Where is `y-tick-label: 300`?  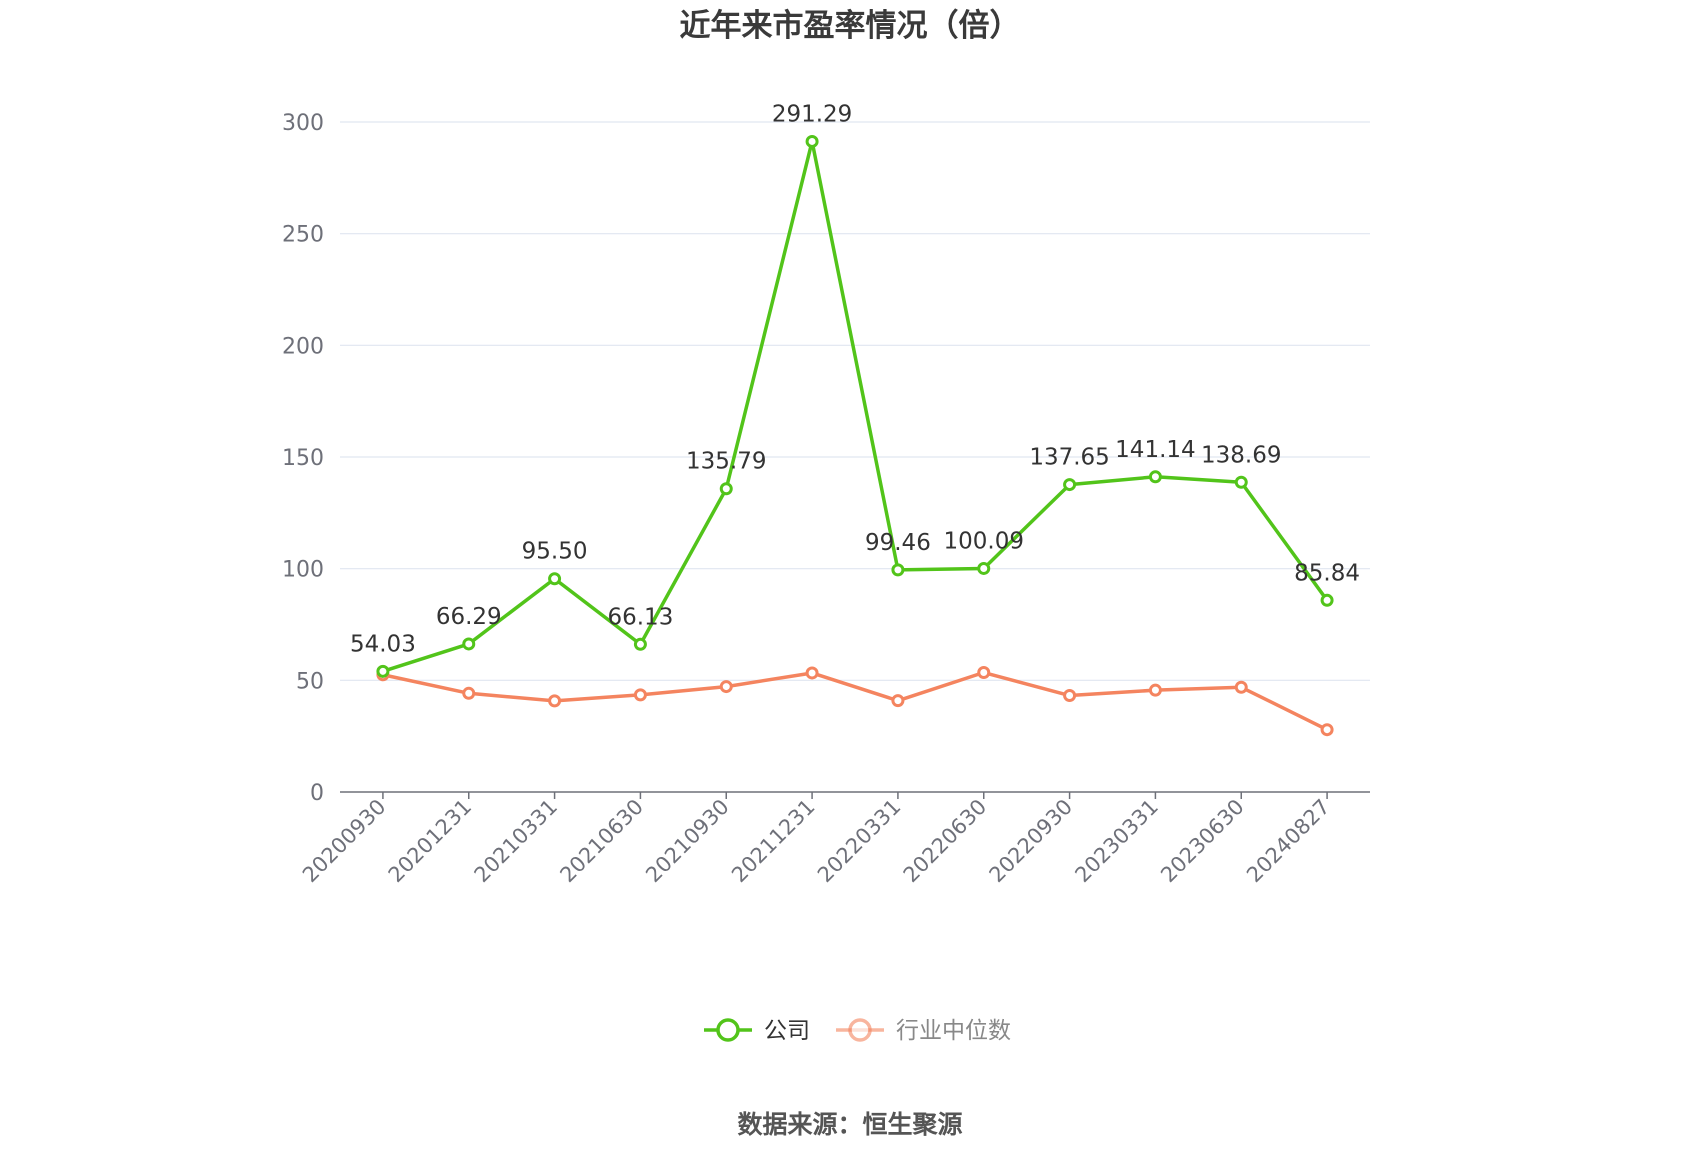
y-tick-label: 300 is located at coordinates (303, 123).